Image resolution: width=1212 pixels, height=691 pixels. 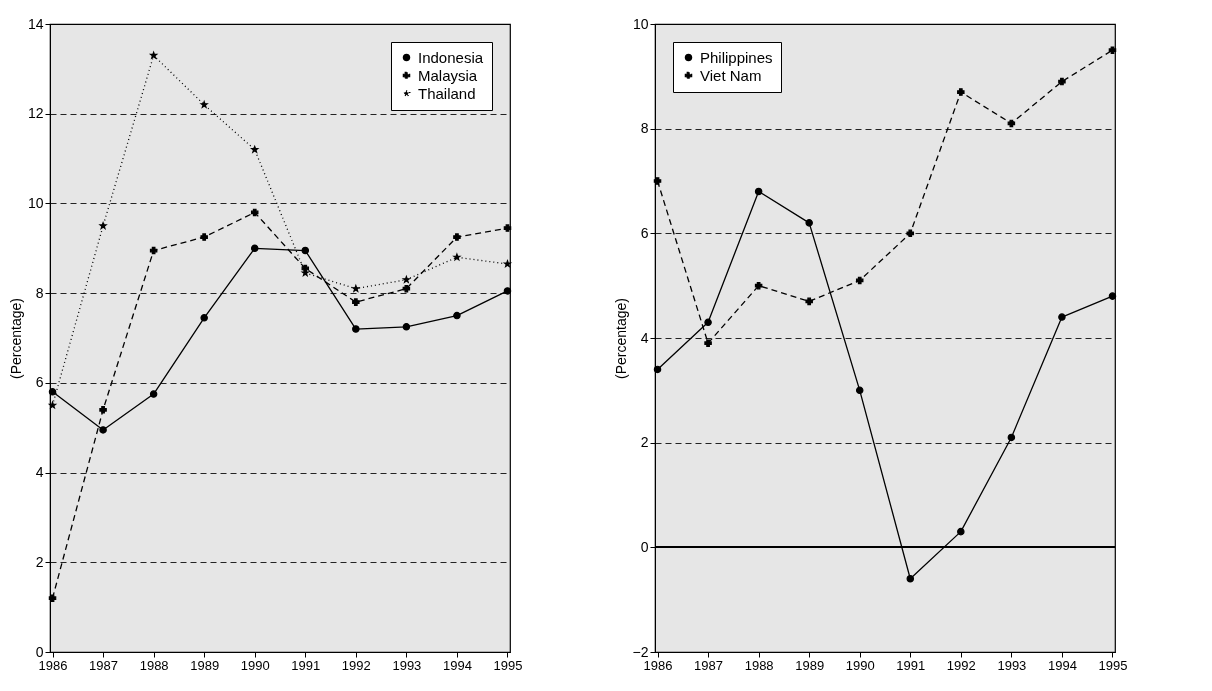 I want to click on y-tick-label: 14, so click(x=35, y=23).